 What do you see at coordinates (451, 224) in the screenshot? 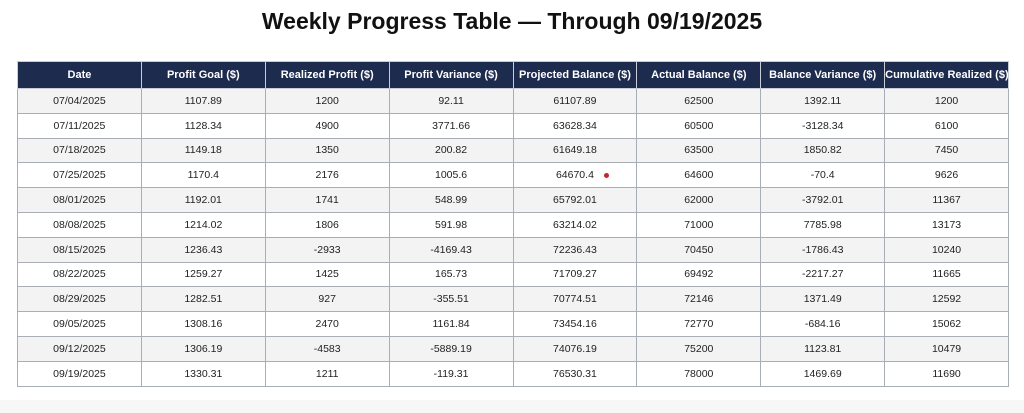
I see `cell-profit-variance: 591.98` at bounding box center [451, 224].